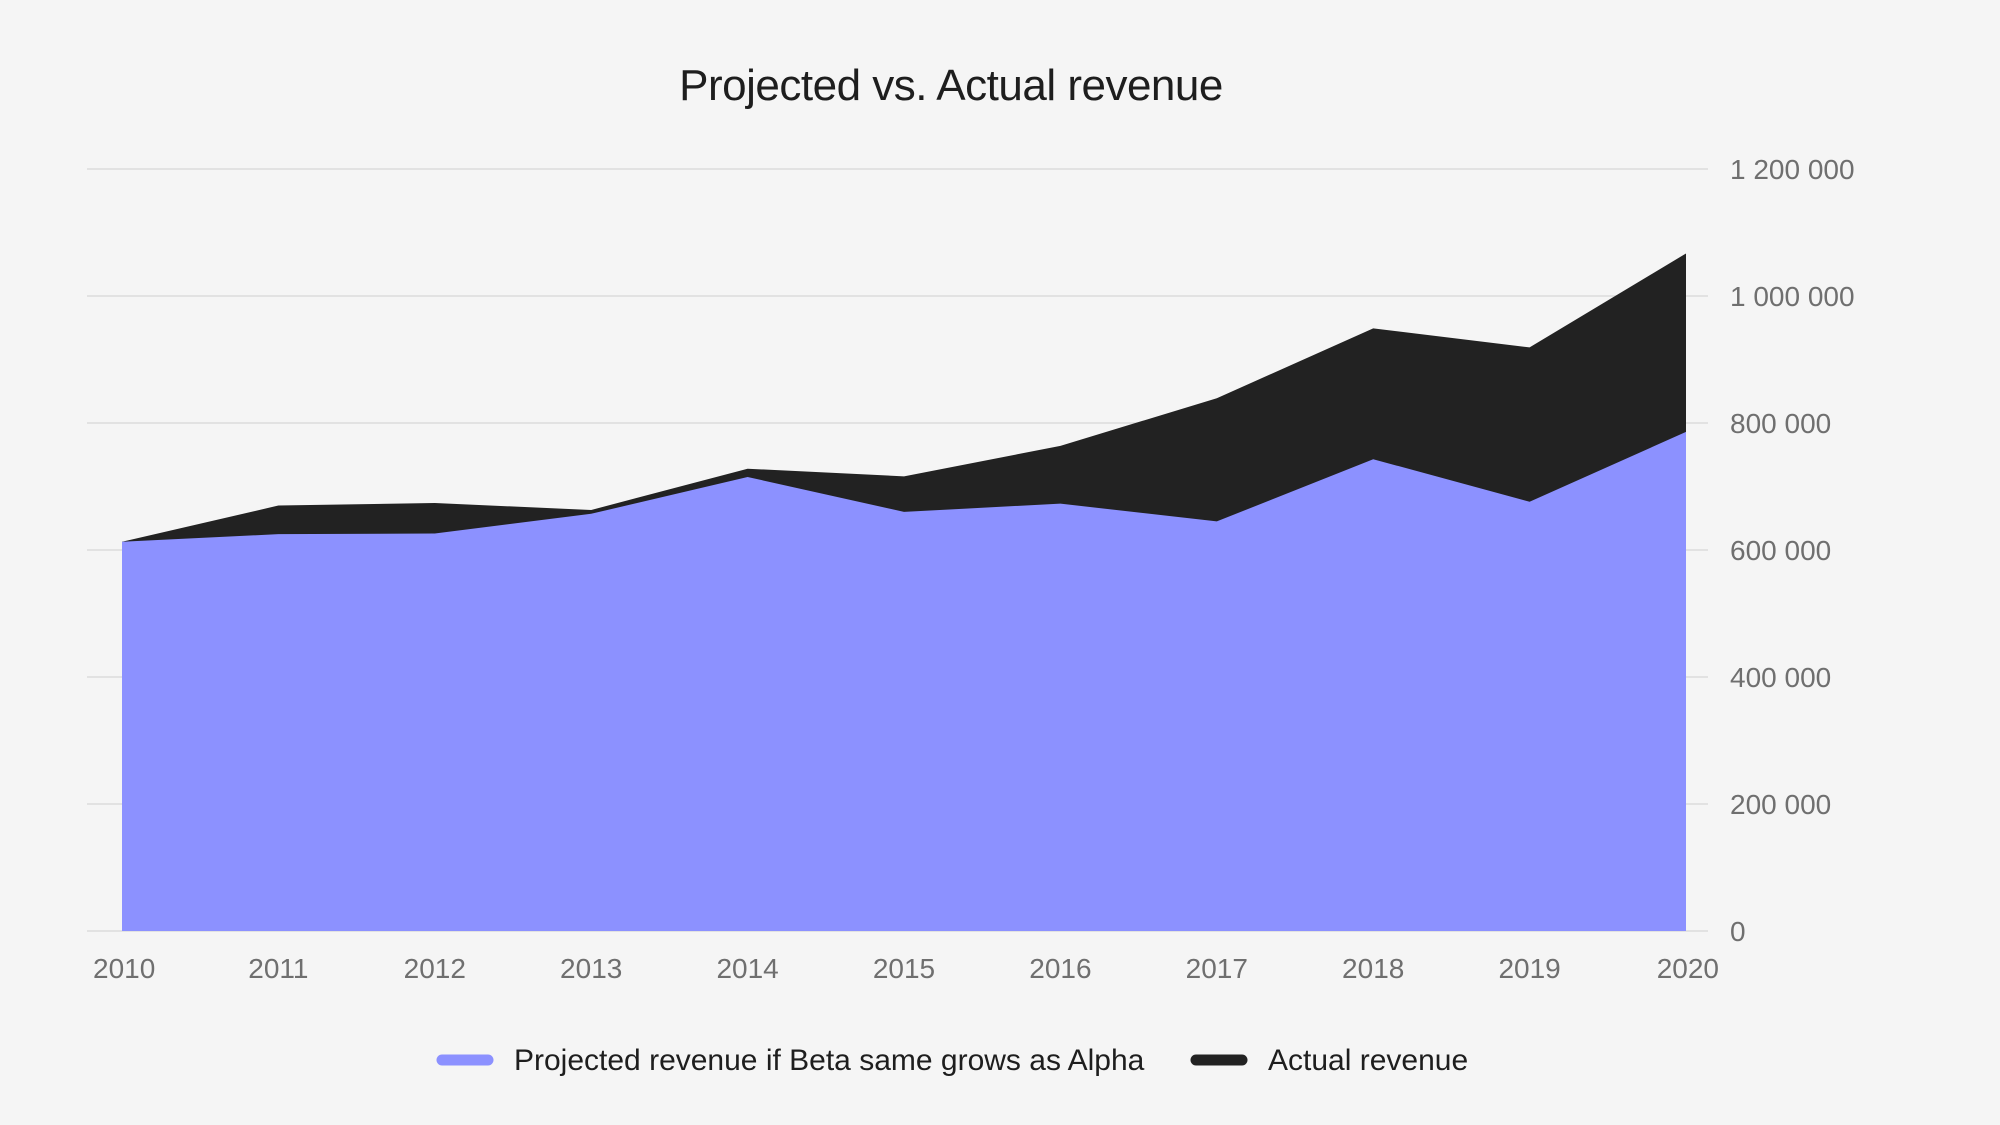 This screenshot has width=2000, height=1125. Describe the element at coordinates (435, 968) in the screenshot. I see `x-tick-label: 2012` at that location.